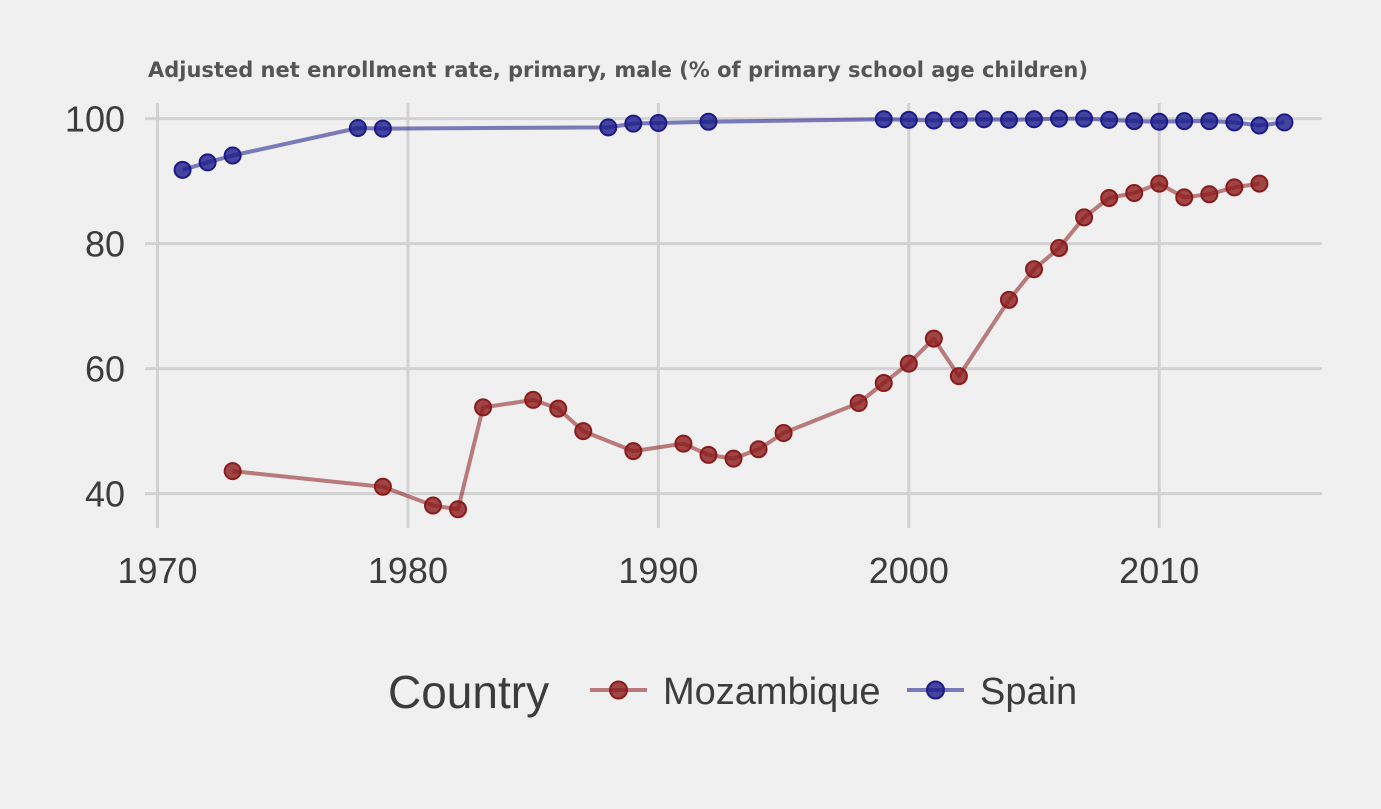  Describe the element at coordinates (95, 119) in the screenshot. I see `y-tick-label: 100` at that location.